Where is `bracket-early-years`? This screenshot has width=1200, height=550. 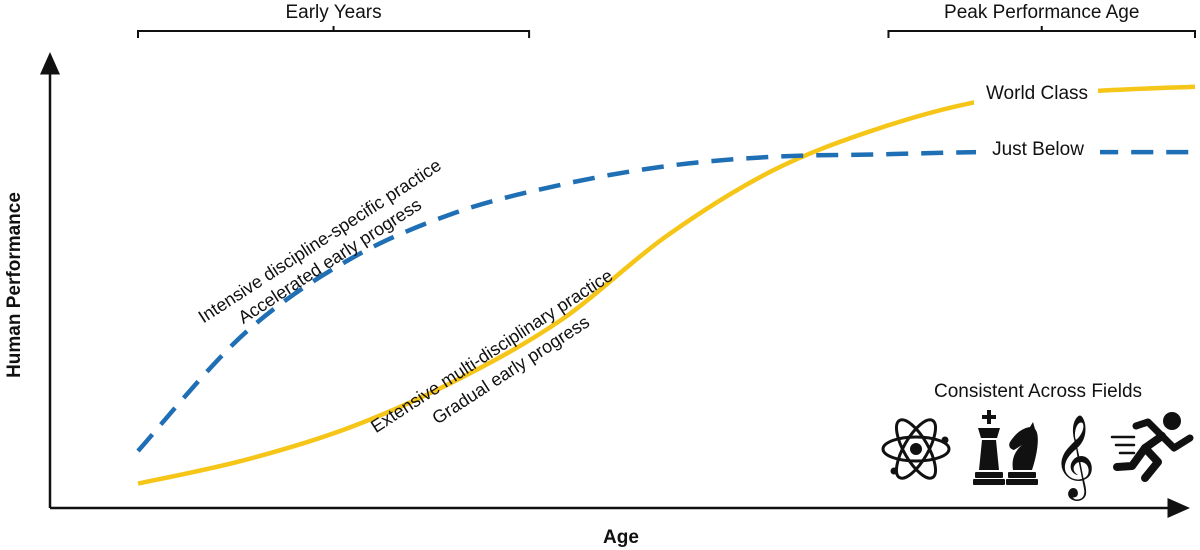
bracket-early-years is located at coordinates (334, 32).